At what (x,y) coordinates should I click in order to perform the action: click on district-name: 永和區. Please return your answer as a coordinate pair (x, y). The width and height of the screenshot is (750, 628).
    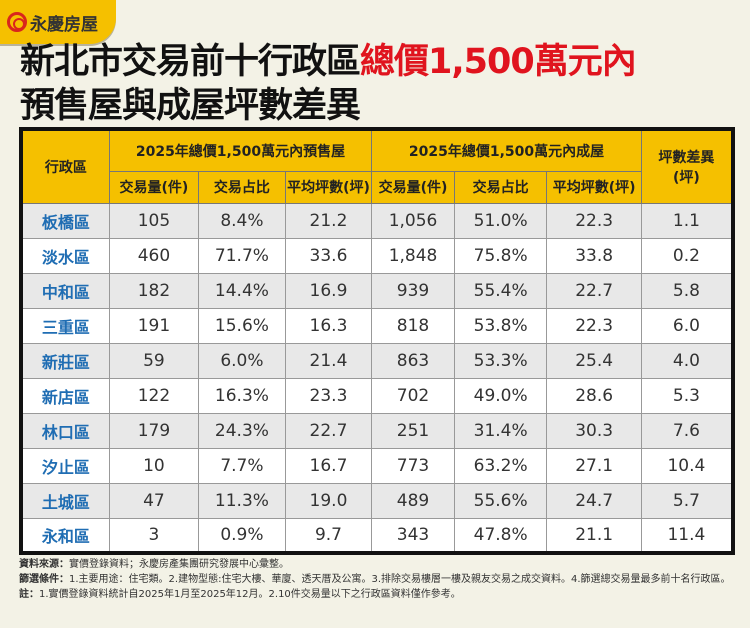
    Looking at the image, I should click on (65, 535).